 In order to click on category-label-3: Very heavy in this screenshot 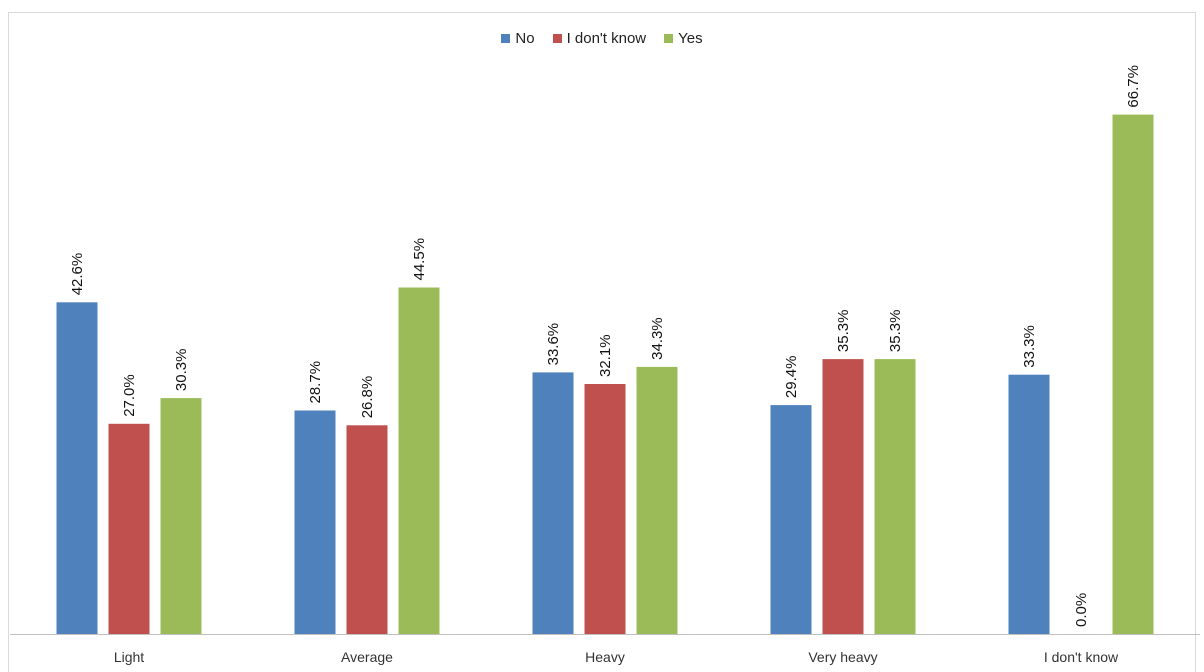, I will do `click(842, 657)`.